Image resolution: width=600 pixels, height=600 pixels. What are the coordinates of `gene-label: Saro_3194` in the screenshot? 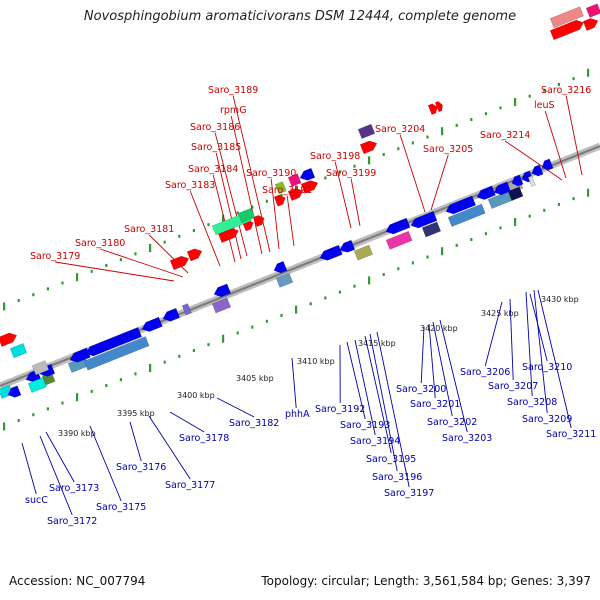 It's located at (375, 441).